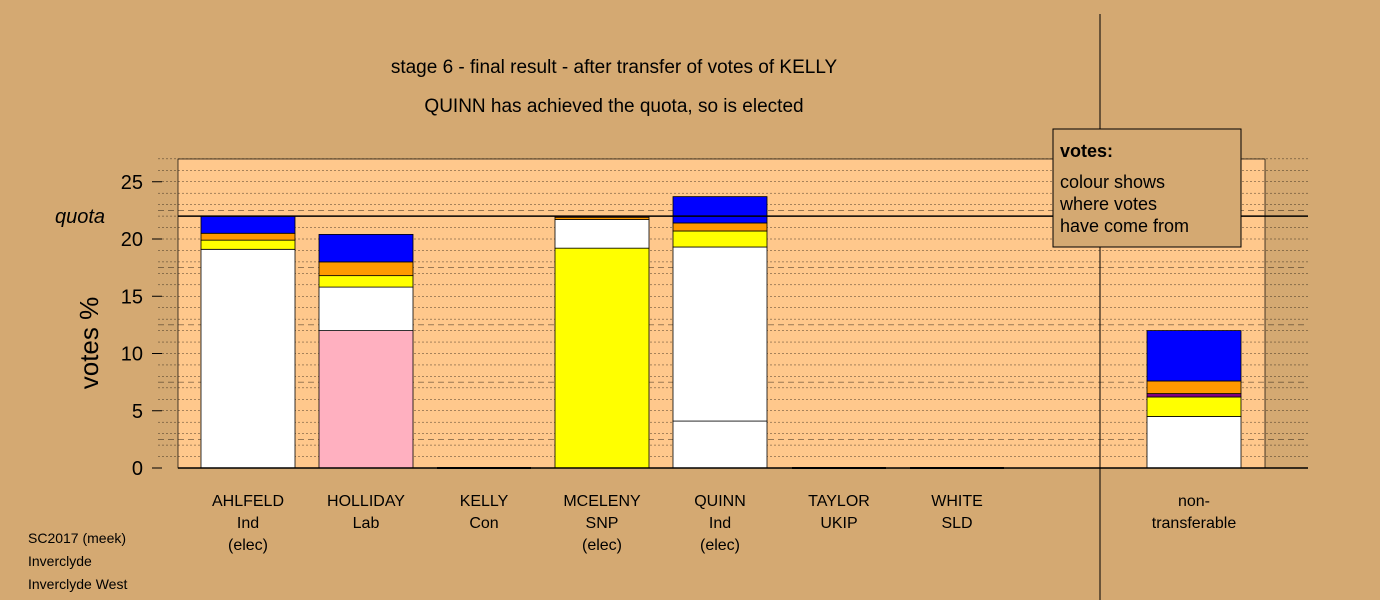  What do you see at coordinates (957, 501) in the screenshot?
I see `x-tick-label: WHITE` at bounding box center [957, 501].